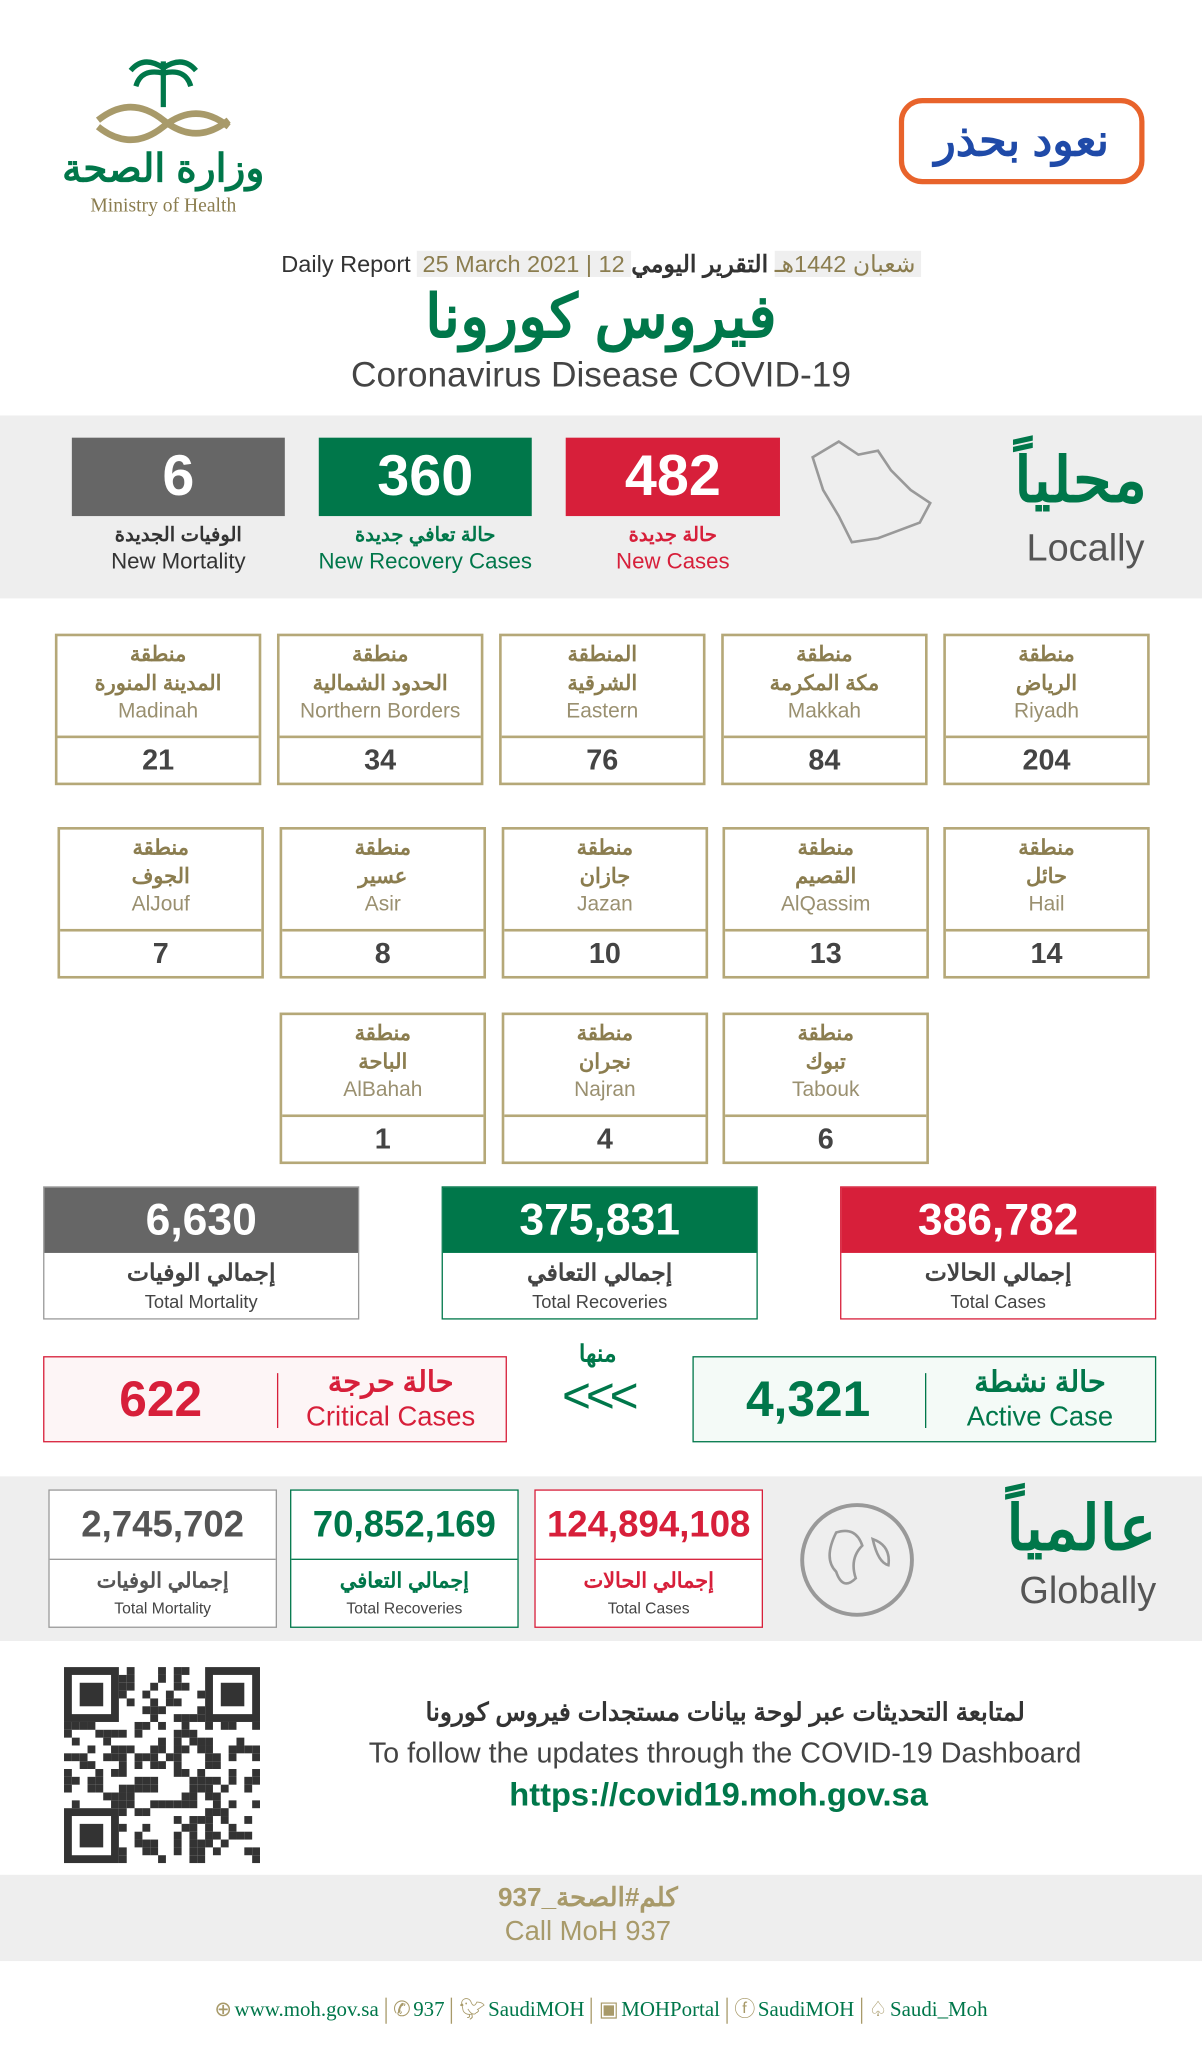 This screenshot has height=2049, width=1202. What do you see at coordinates (878, 2010) in the screenshot?
I see `snapchat-icon: ♤` at bounding box center [878, 2010].